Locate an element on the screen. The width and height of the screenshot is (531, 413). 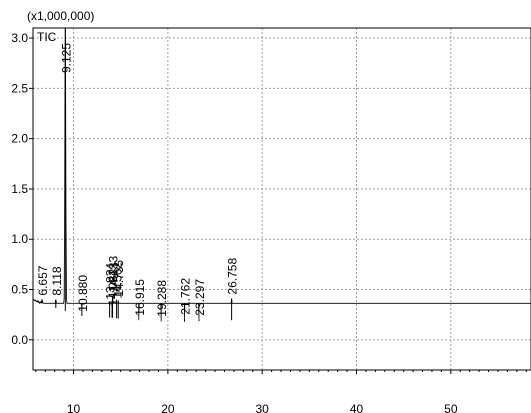
peak-label: 8.118 is located at coordinates (57, 280).